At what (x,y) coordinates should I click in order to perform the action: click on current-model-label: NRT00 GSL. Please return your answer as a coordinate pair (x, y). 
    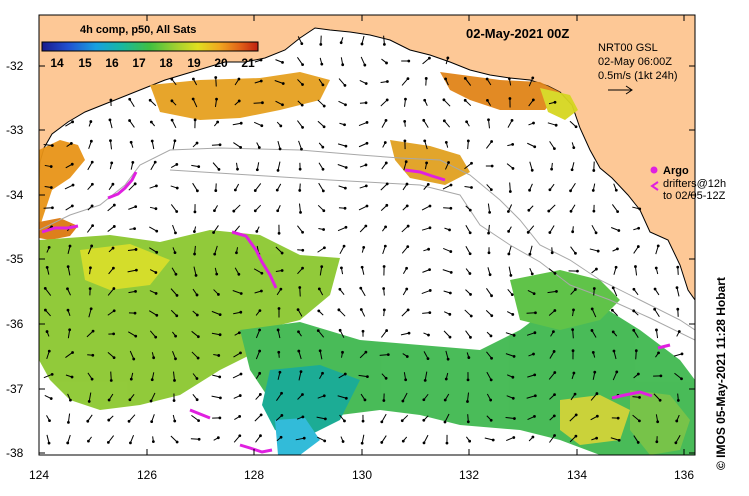
    Looking at the image, I should click on (628, 48).